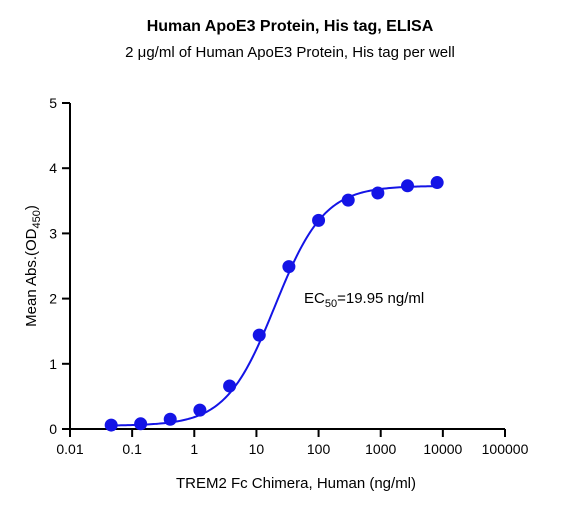 This screenshot has height=506, width=562. I want to click on y-tick-label: 4, so click(53, 168).